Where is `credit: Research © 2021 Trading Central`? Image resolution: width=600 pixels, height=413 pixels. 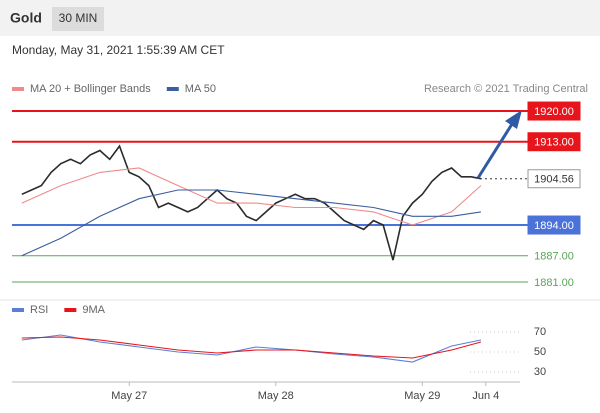 credit: Research © 2021 Trading Central is located at coordinates (506, 89).